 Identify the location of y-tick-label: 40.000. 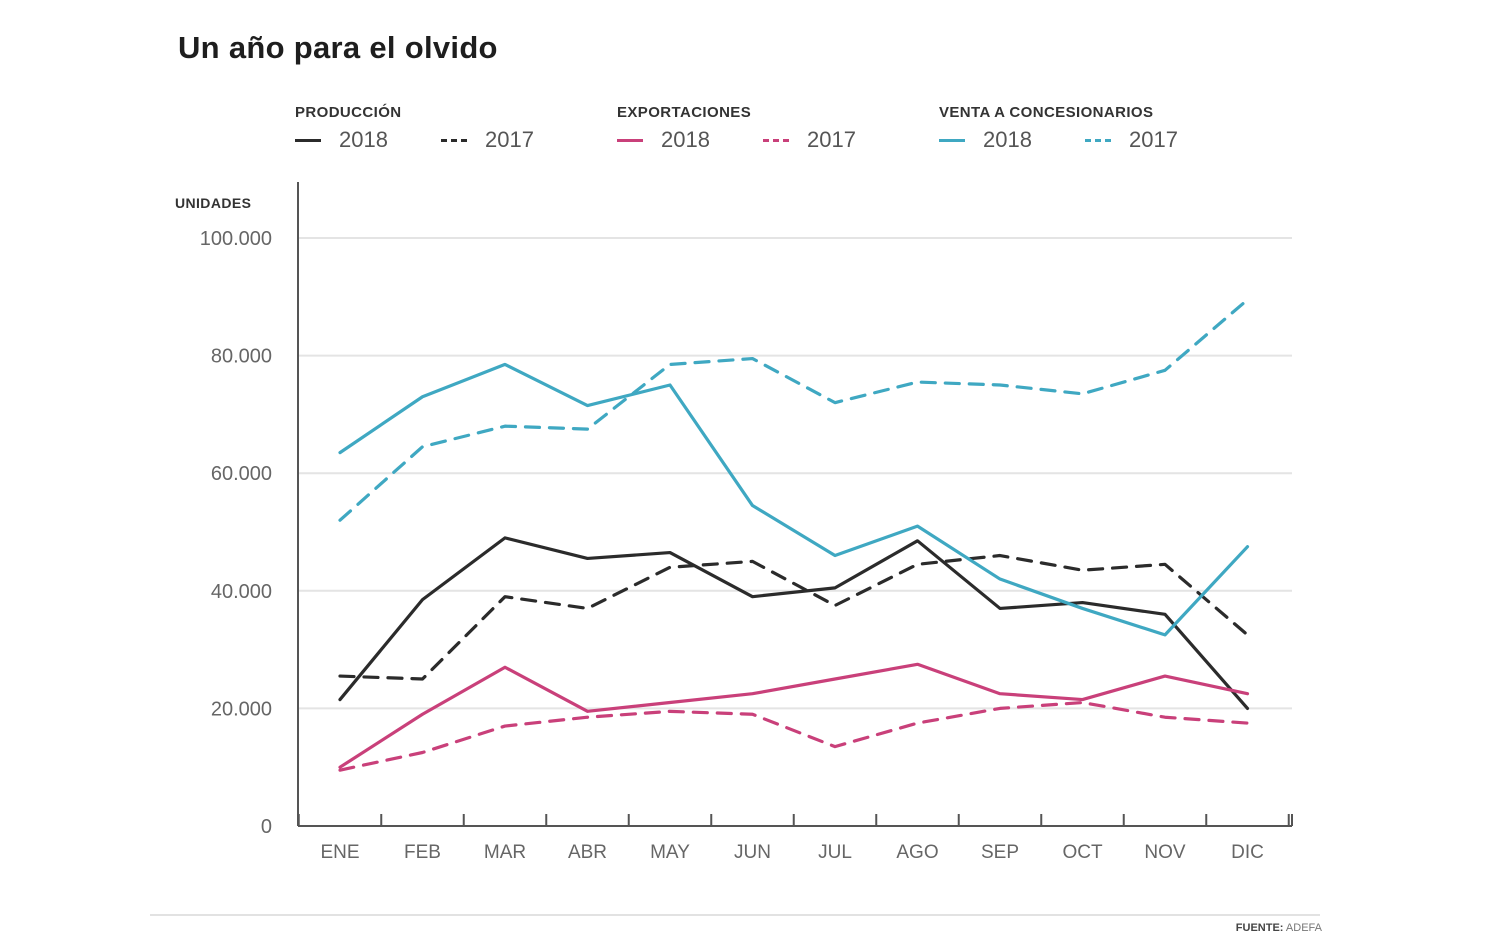
(241, 592).